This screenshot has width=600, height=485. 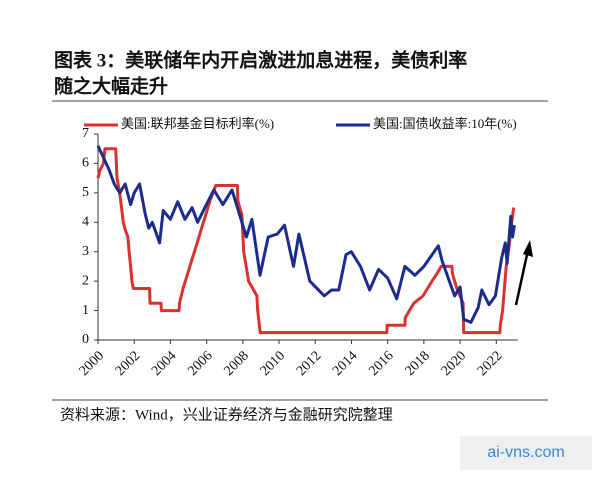 What do you see at coordinates (381, 363) in the screenshot?
I see `x-tick-label: 2016` at bounding box center [381, 363].